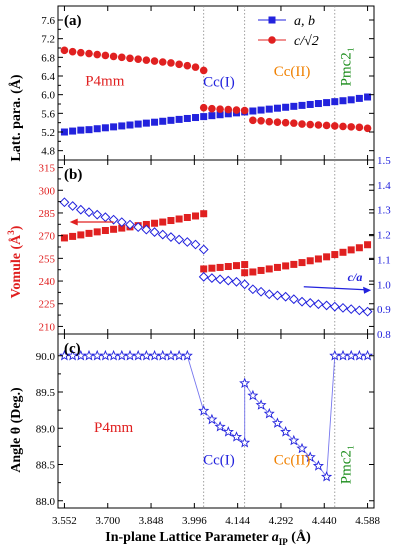 The image size is (400, 550). I want to click on y-tick-label: 88.5, so click(46, 466).